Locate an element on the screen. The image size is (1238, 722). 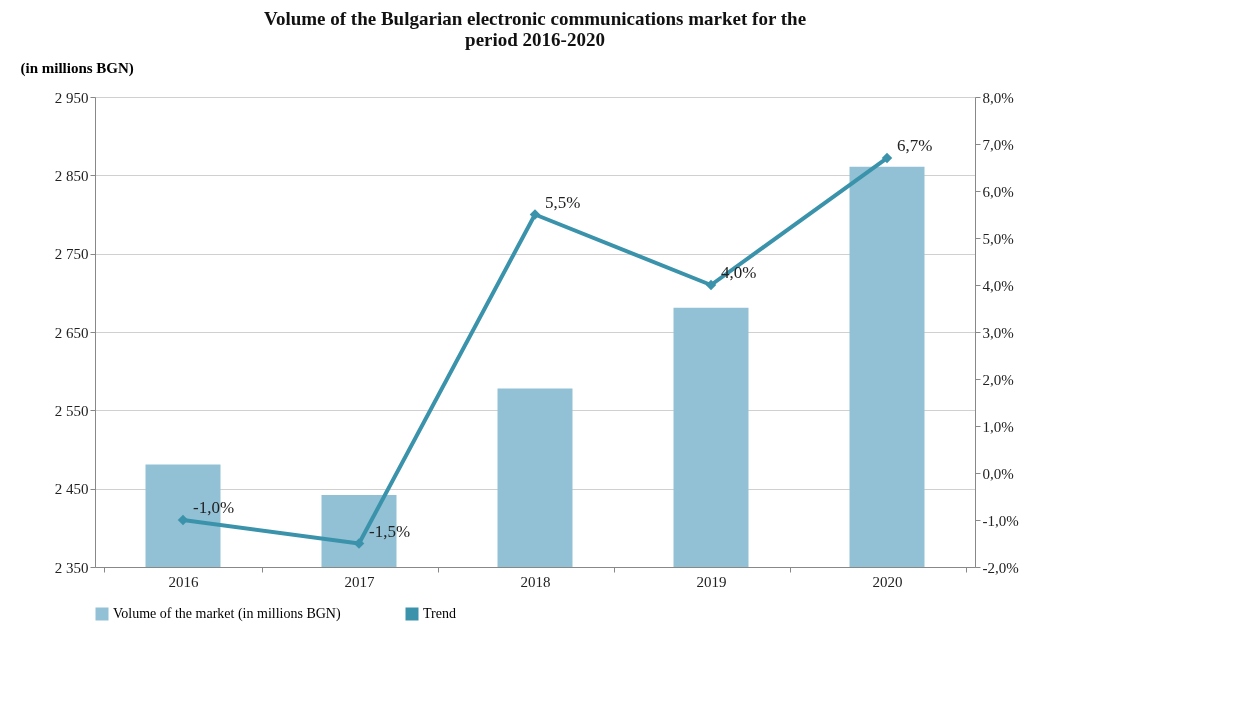
y2-tick-label: 0,0% is located at coordinates (998, 473).